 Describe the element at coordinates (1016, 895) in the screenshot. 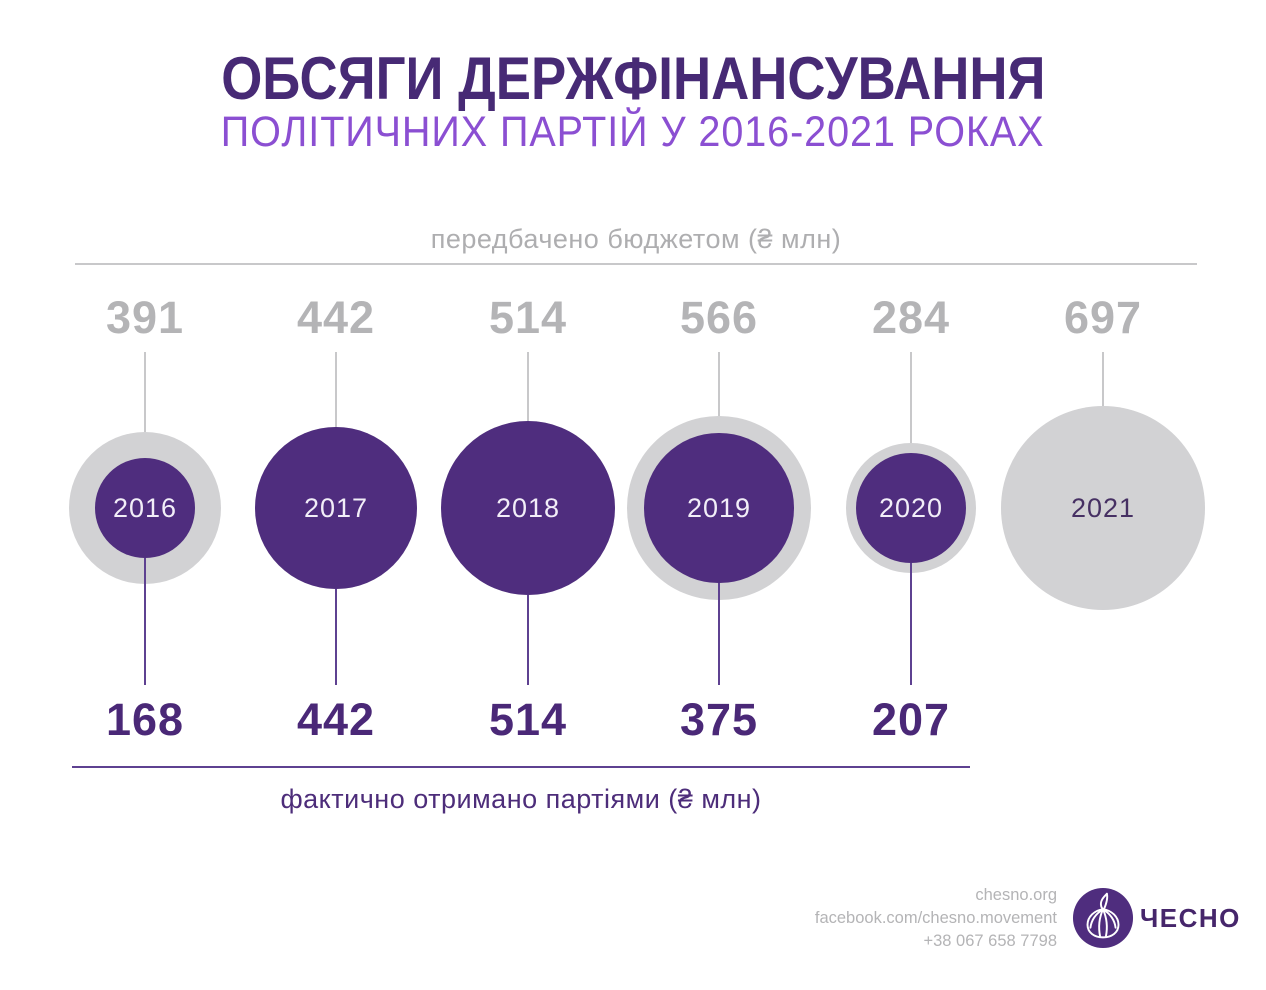

I see `footer-website: chesno.org` at that location.